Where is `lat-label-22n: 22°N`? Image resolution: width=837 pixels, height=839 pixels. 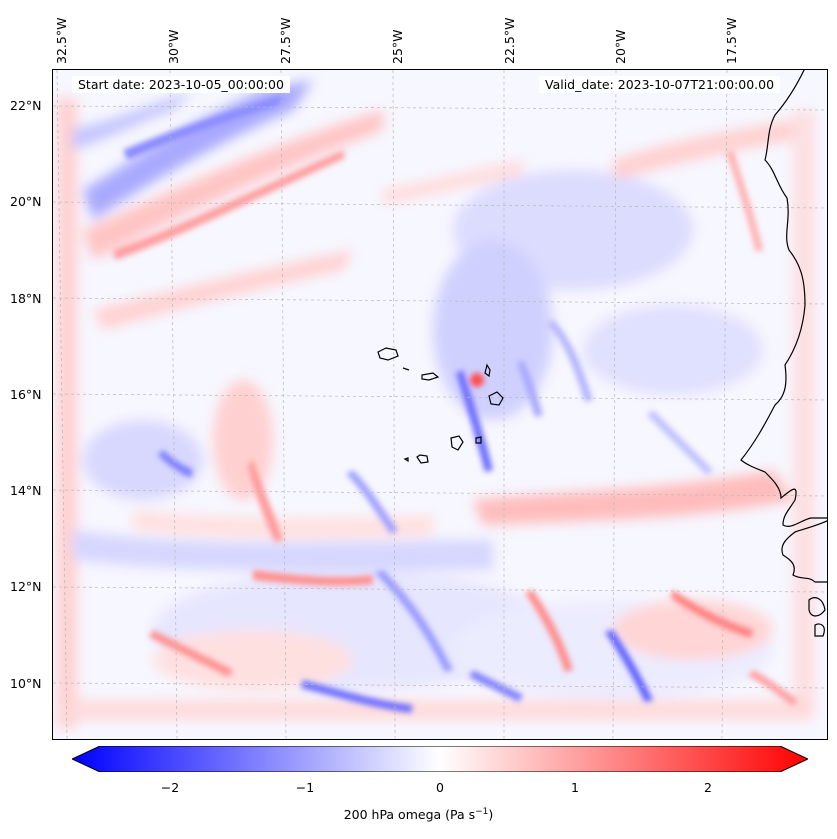 lat-label-22n: 22°N is located at coordinates (26, 105).